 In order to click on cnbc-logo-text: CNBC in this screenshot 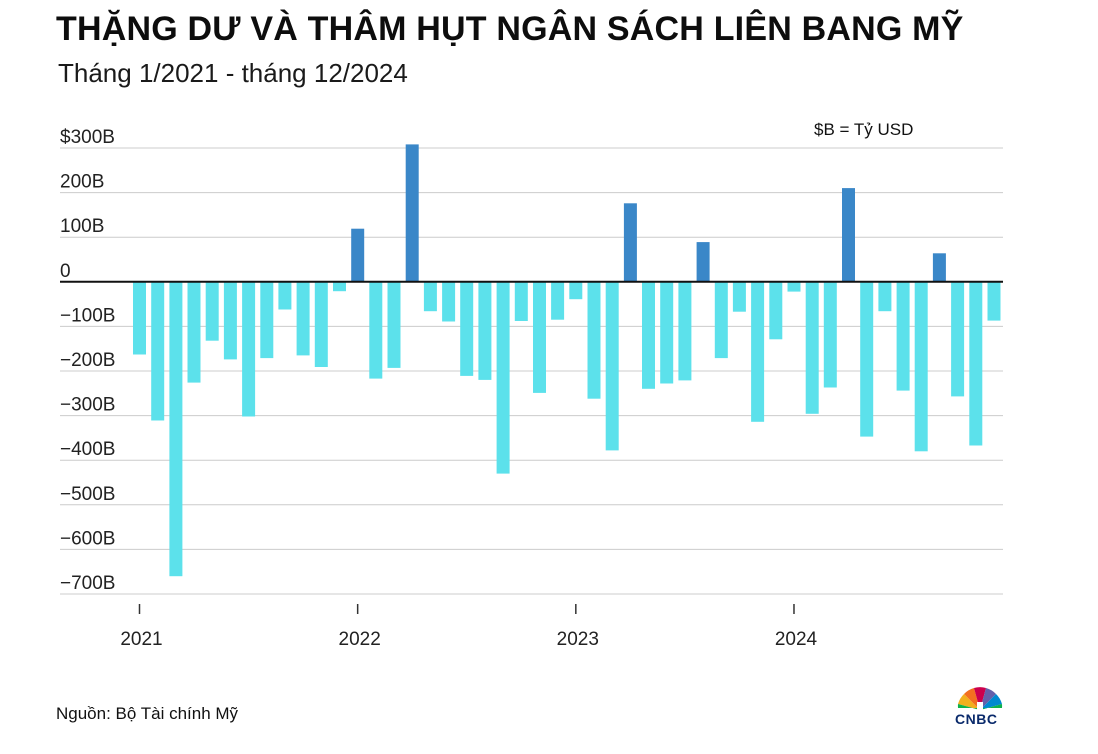, I will do `click(976, 719)`.